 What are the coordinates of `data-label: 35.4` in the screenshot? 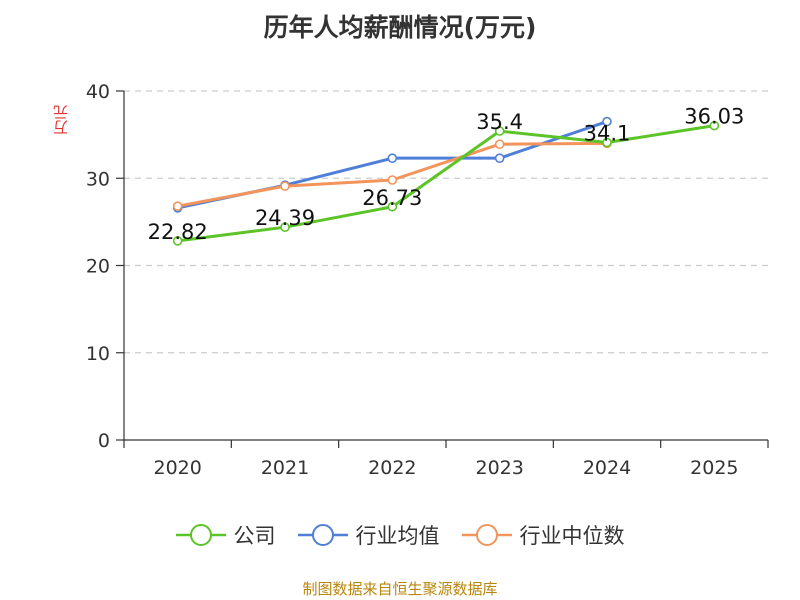 It's located at (499, 122).